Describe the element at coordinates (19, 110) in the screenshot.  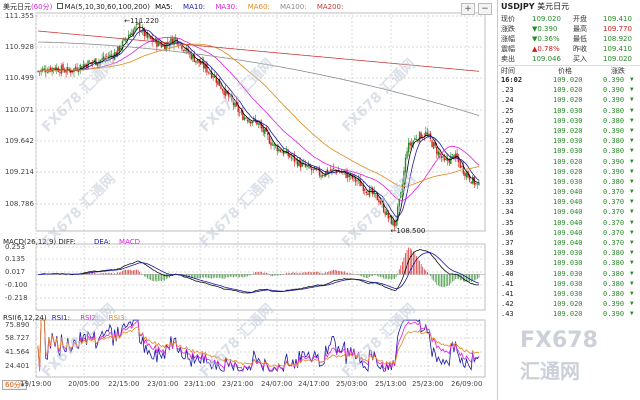
I see `price-axis-label: 110.071` at that location.